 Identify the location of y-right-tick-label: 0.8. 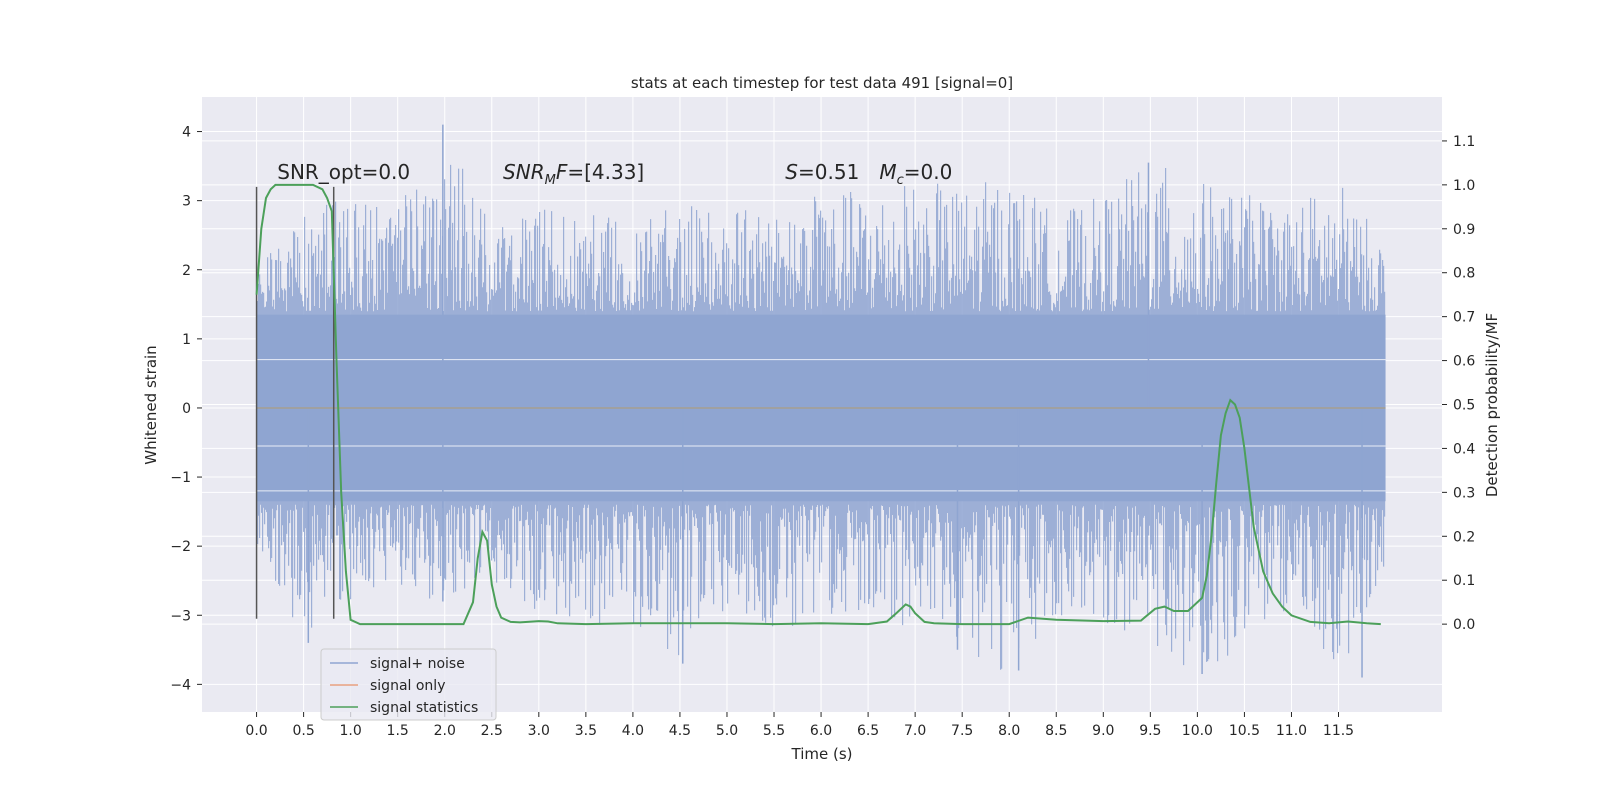
(1464, 274).